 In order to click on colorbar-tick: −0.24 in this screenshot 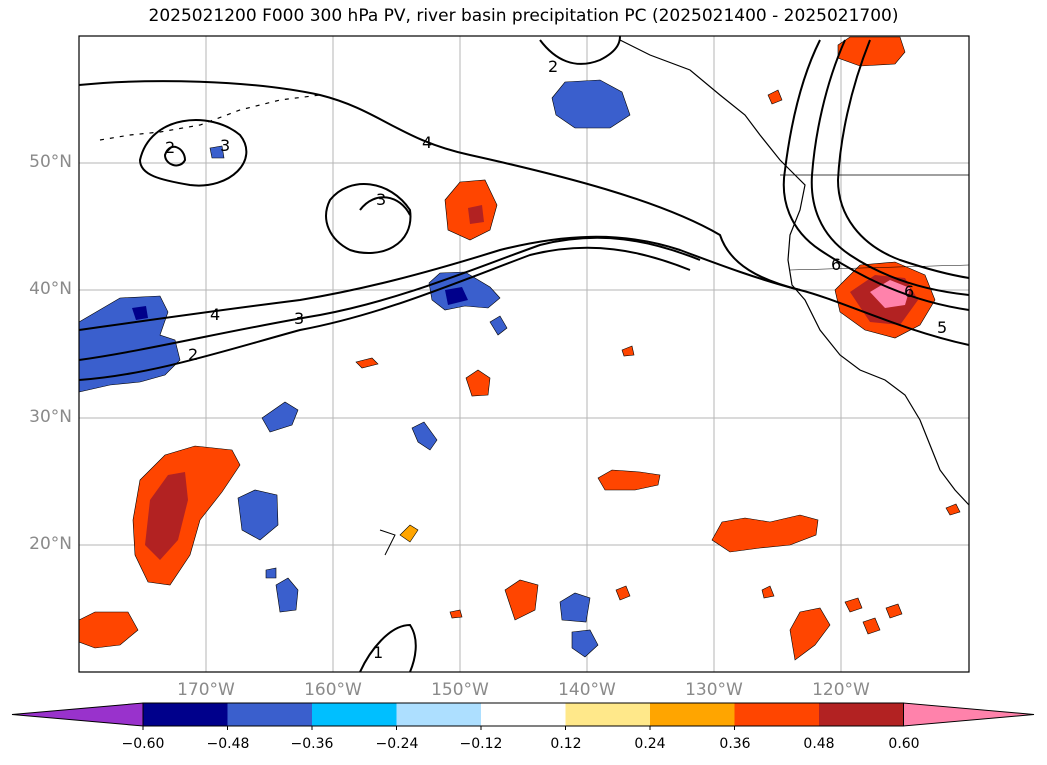, I will do `click(397, 744)`.